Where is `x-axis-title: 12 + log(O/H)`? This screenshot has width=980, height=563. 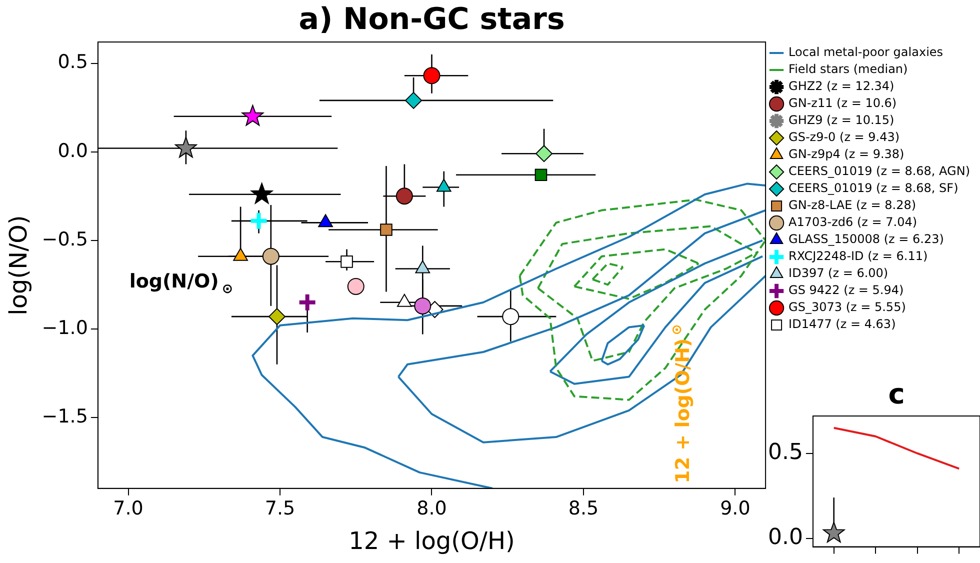 x-axis-title: 12 + log(O/H) is located at coordinates (431, 540).